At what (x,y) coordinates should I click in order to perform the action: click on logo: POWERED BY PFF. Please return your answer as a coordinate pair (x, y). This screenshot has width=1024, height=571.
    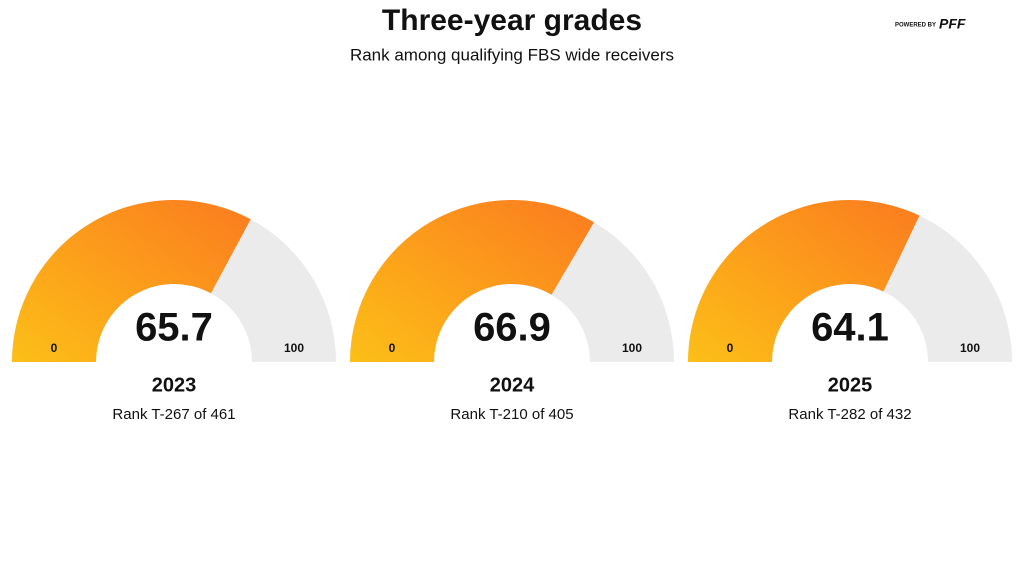
    Looking at the image, I should click on (930, 24).